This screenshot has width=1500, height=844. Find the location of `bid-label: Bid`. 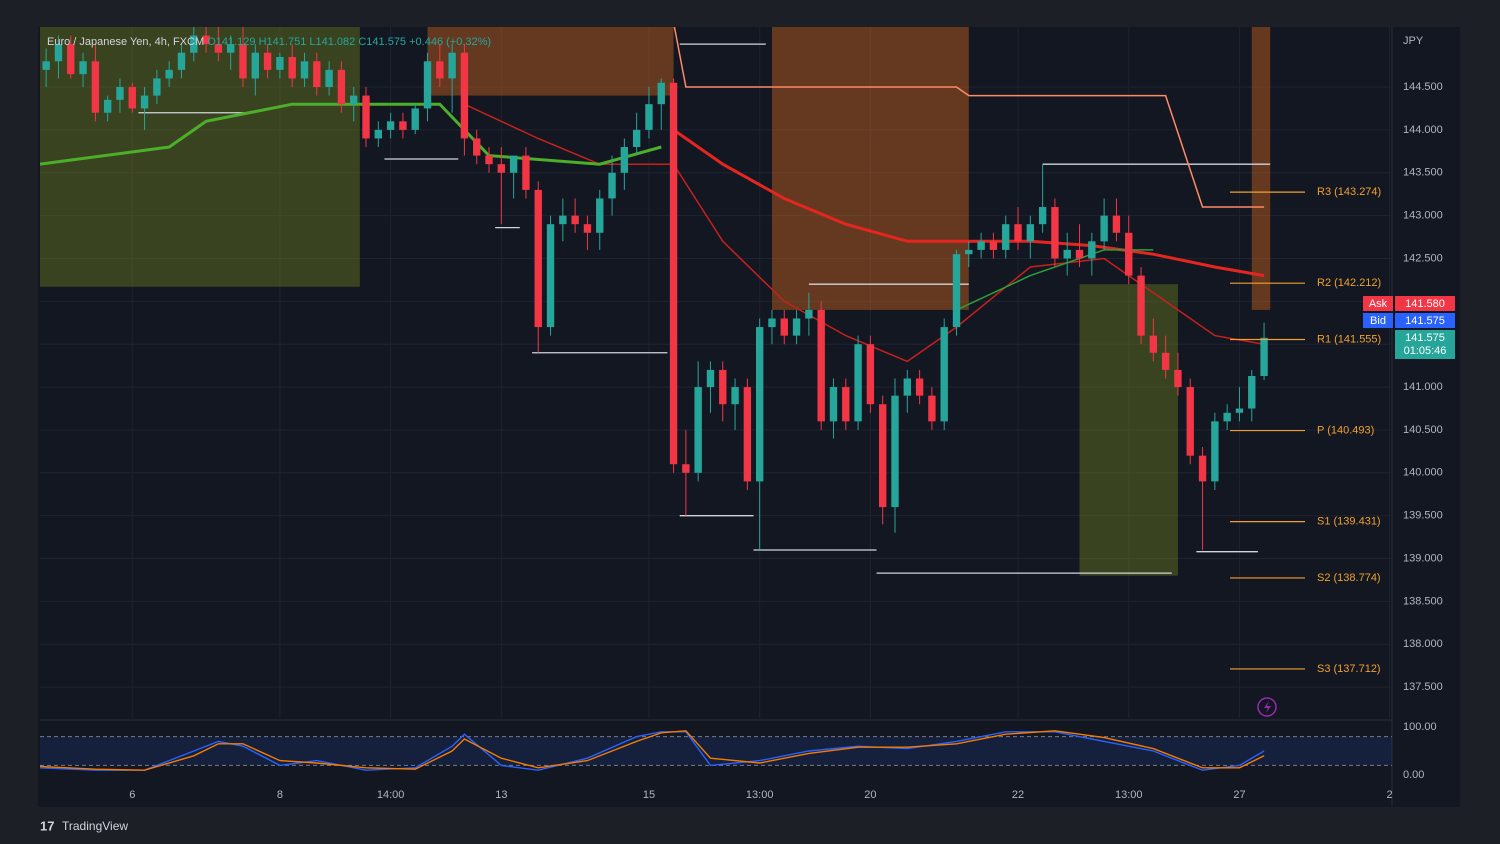

bid-label: Bid is located at coordinates (1378, 321).